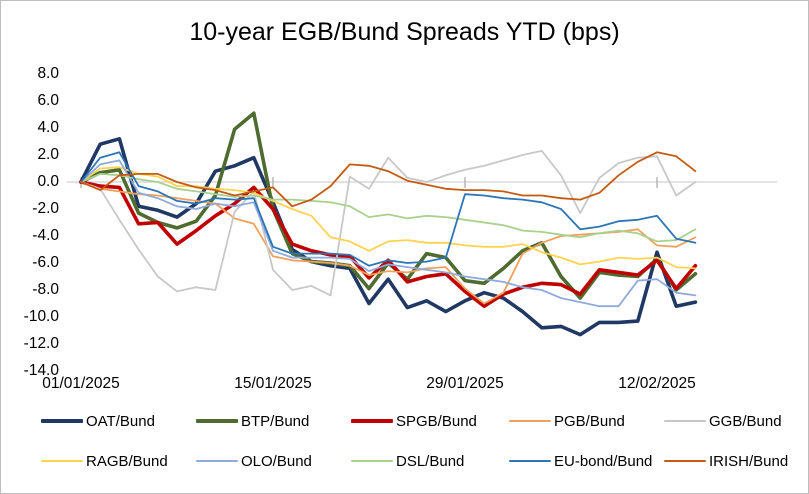  I want to click on legend-item-ragb-bund: RAGB/Bund, so click(104, 461).